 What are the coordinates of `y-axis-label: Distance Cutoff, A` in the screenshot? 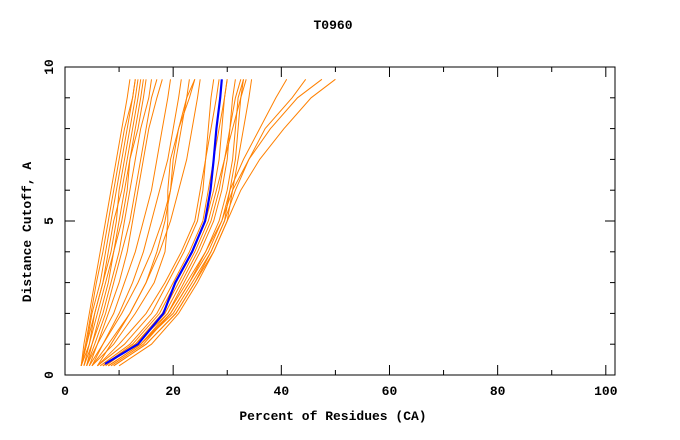 It's located at (27, 232).